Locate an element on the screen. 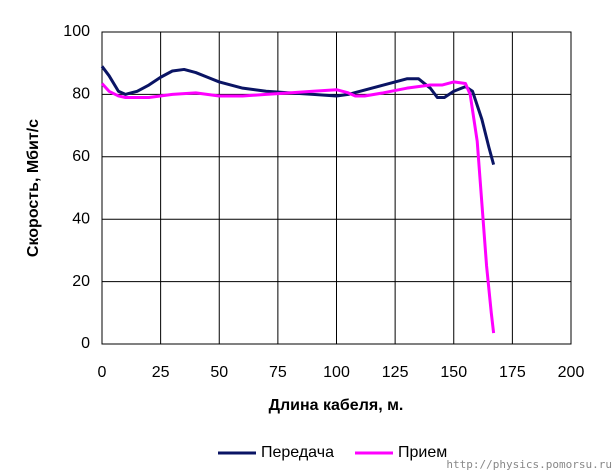 This screenshot has height=473, width=614. y-tick-label: 100 is located at coordinates (76, 31).